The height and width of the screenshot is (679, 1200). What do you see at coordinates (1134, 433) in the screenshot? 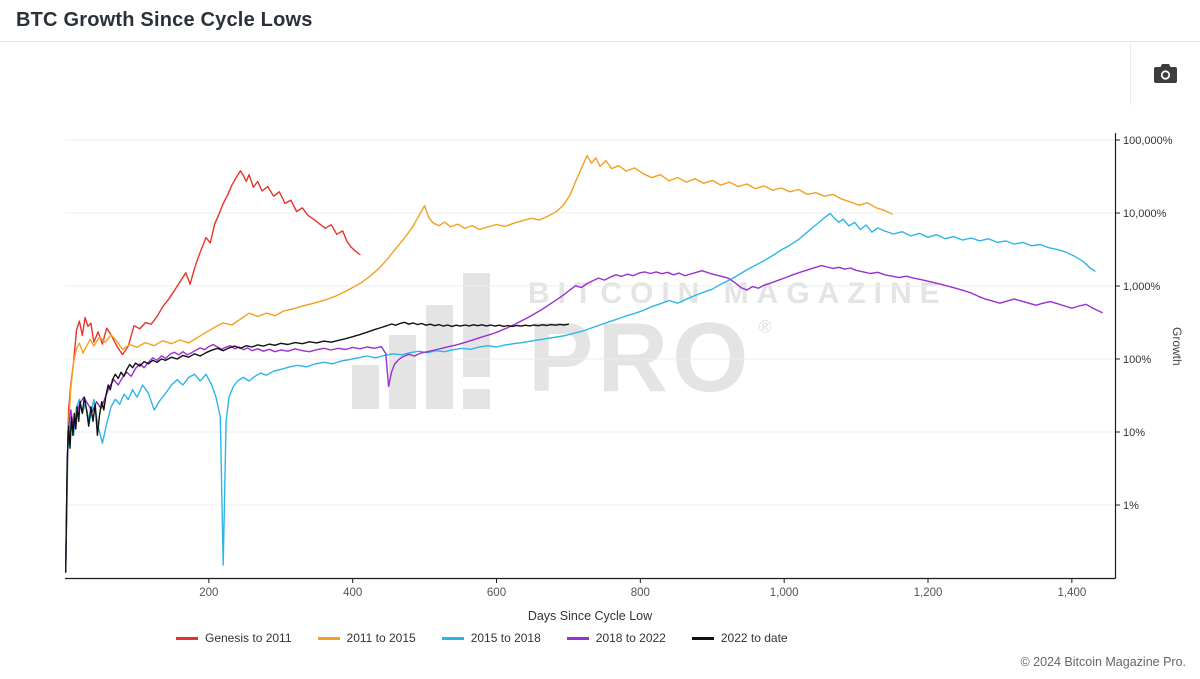
I see `y-tick-label: 10%` at bounding box center [1134, 433].